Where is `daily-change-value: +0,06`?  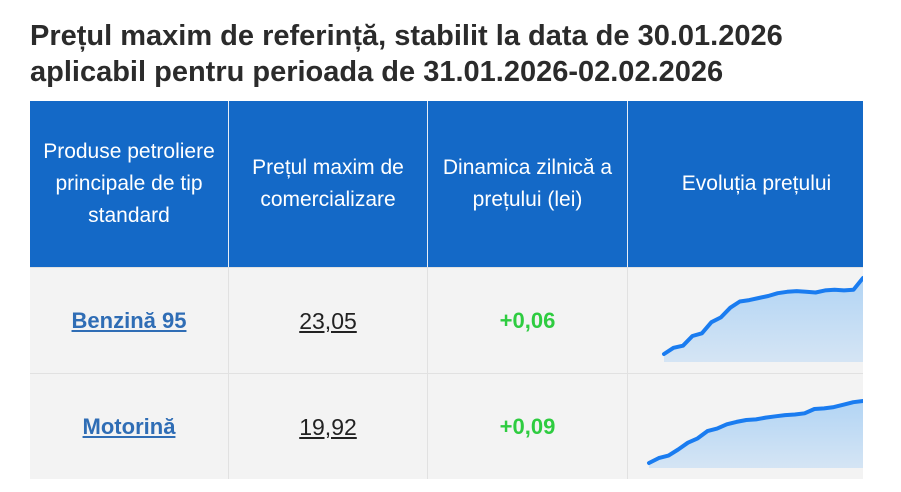
daily-change-value: +0,06 is located at coordinates (527, 320).